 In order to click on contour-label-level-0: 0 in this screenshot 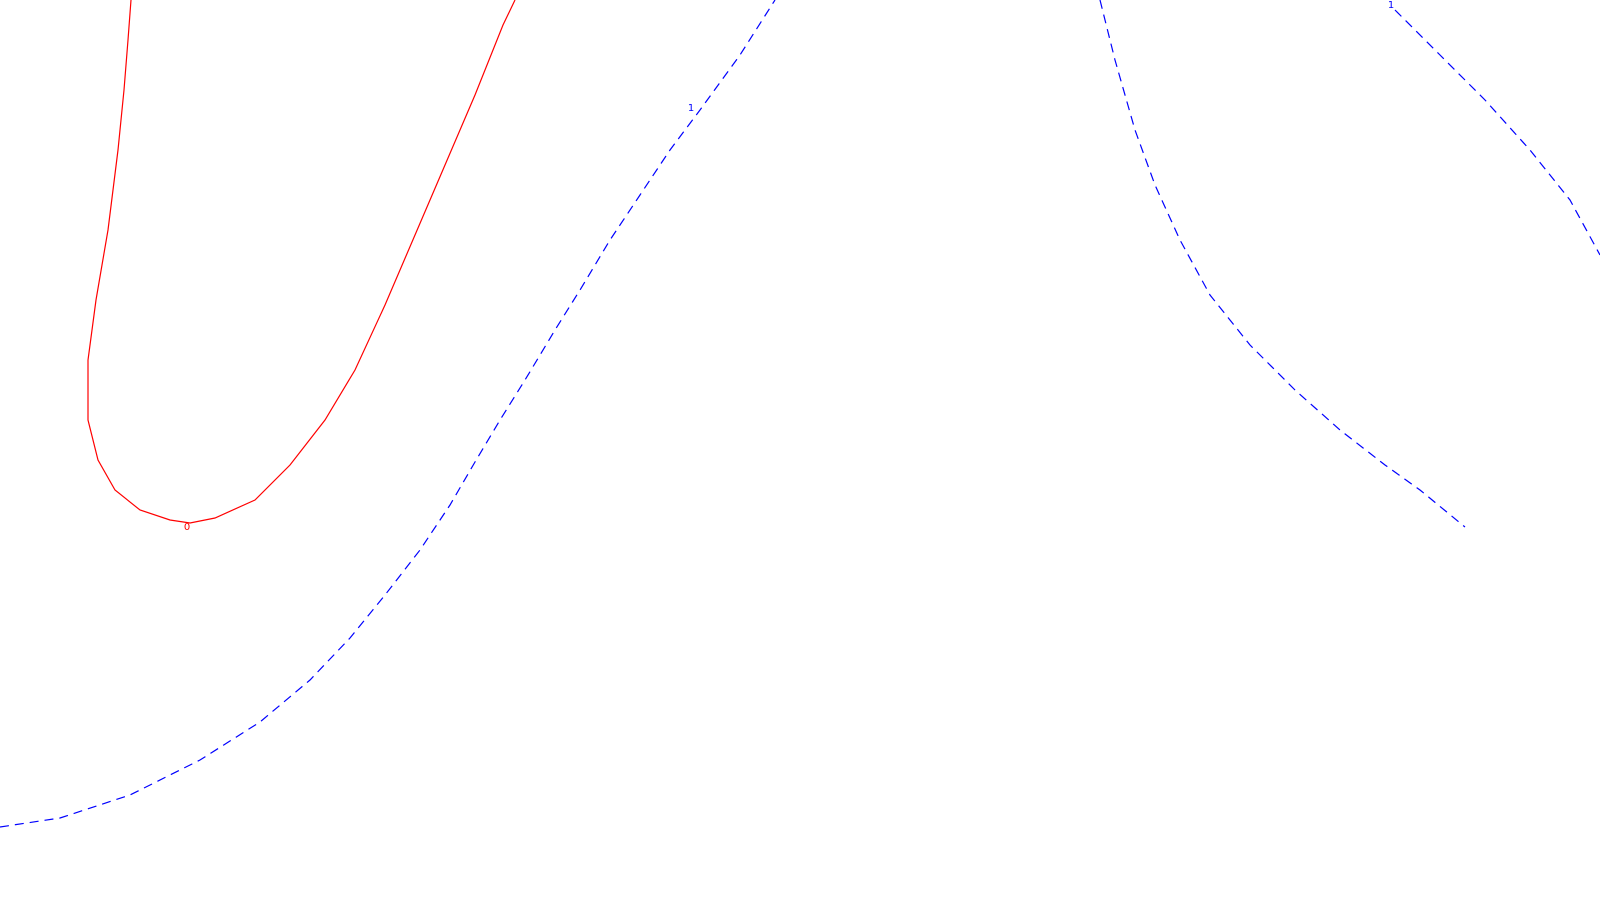, I will do `click(187, 527)`.